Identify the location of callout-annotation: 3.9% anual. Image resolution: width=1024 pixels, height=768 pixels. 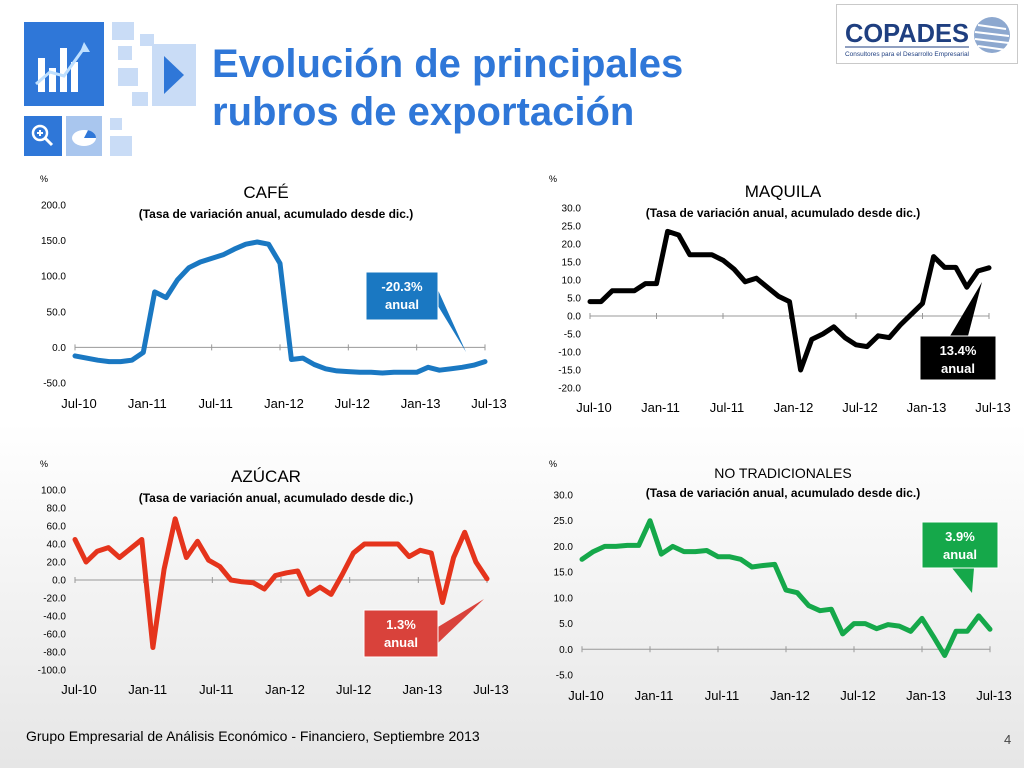
(960, 557).